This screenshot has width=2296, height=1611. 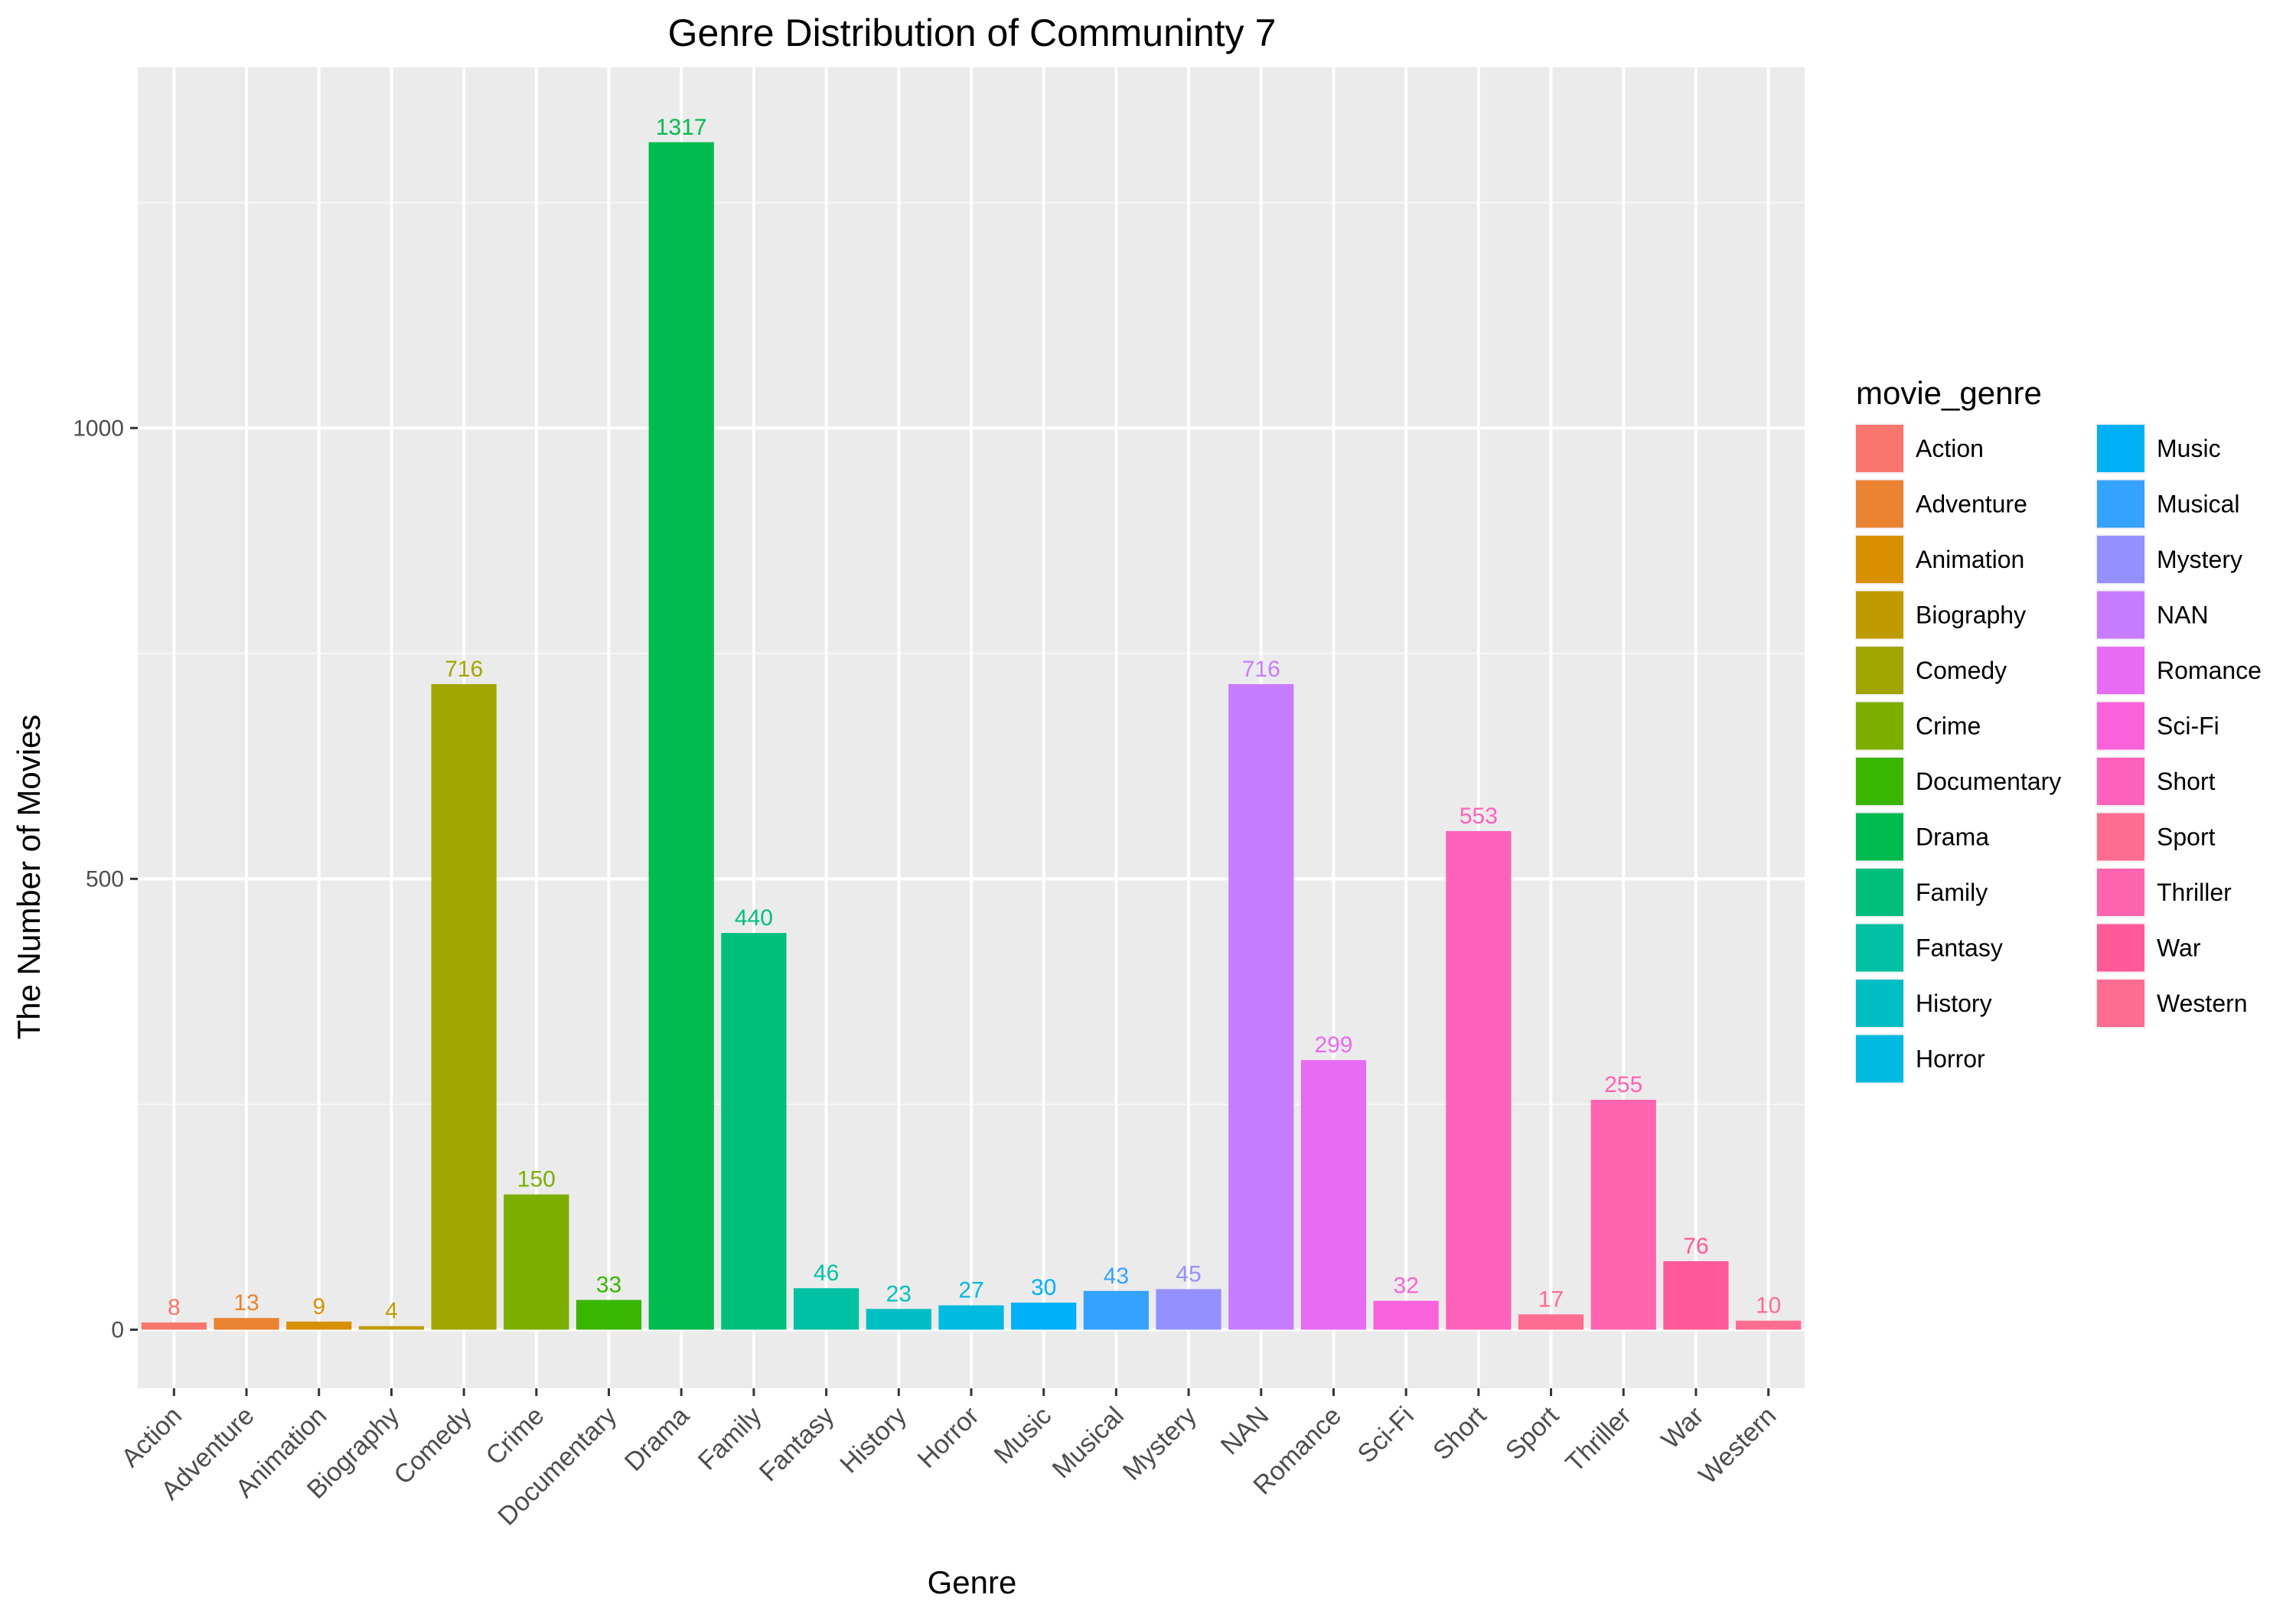 What do you see at coordinates (2186, 837) in the screenshot?
I see `legend-label: Sport` at bounding box center [2186, 837].